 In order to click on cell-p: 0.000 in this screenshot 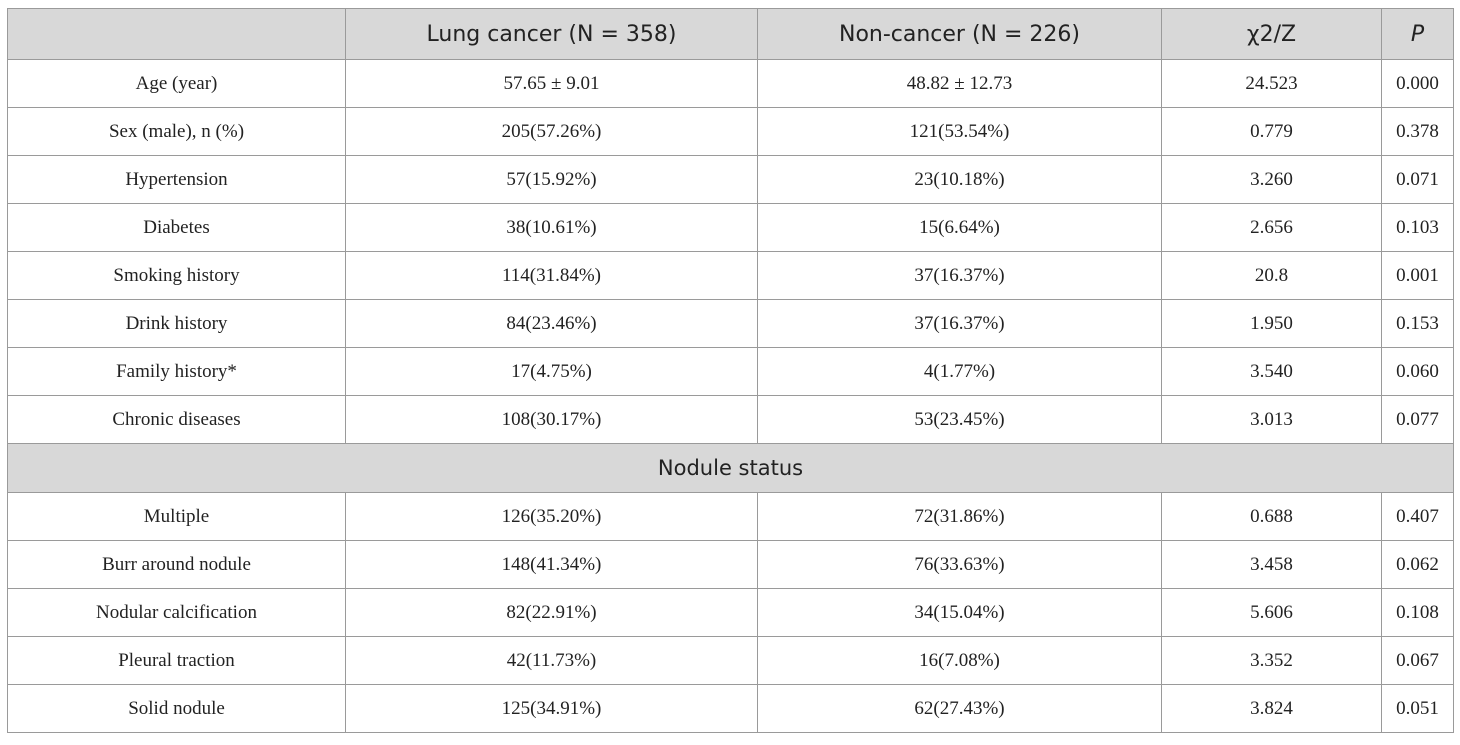, I will do `click(1417, 83)`.